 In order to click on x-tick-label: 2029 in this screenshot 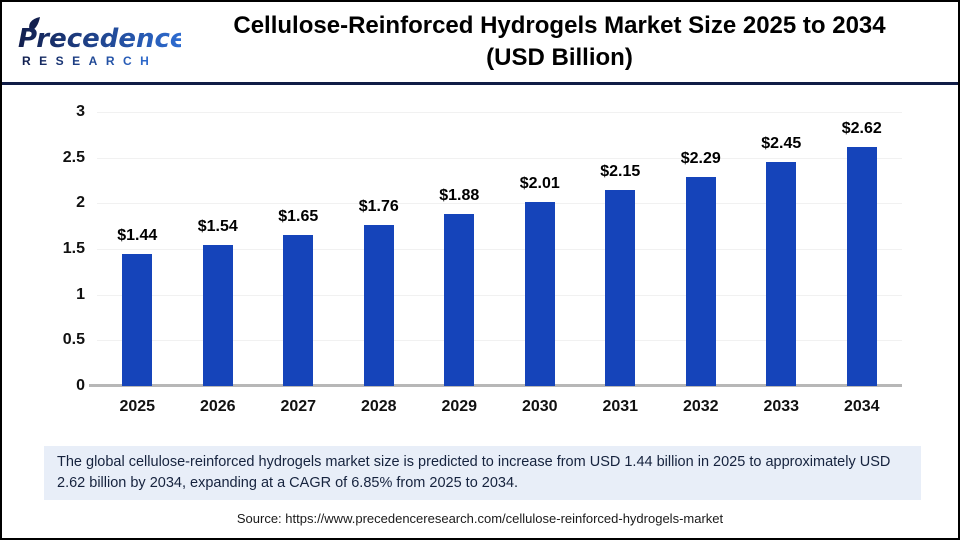, I will do `click(459, 406)`.